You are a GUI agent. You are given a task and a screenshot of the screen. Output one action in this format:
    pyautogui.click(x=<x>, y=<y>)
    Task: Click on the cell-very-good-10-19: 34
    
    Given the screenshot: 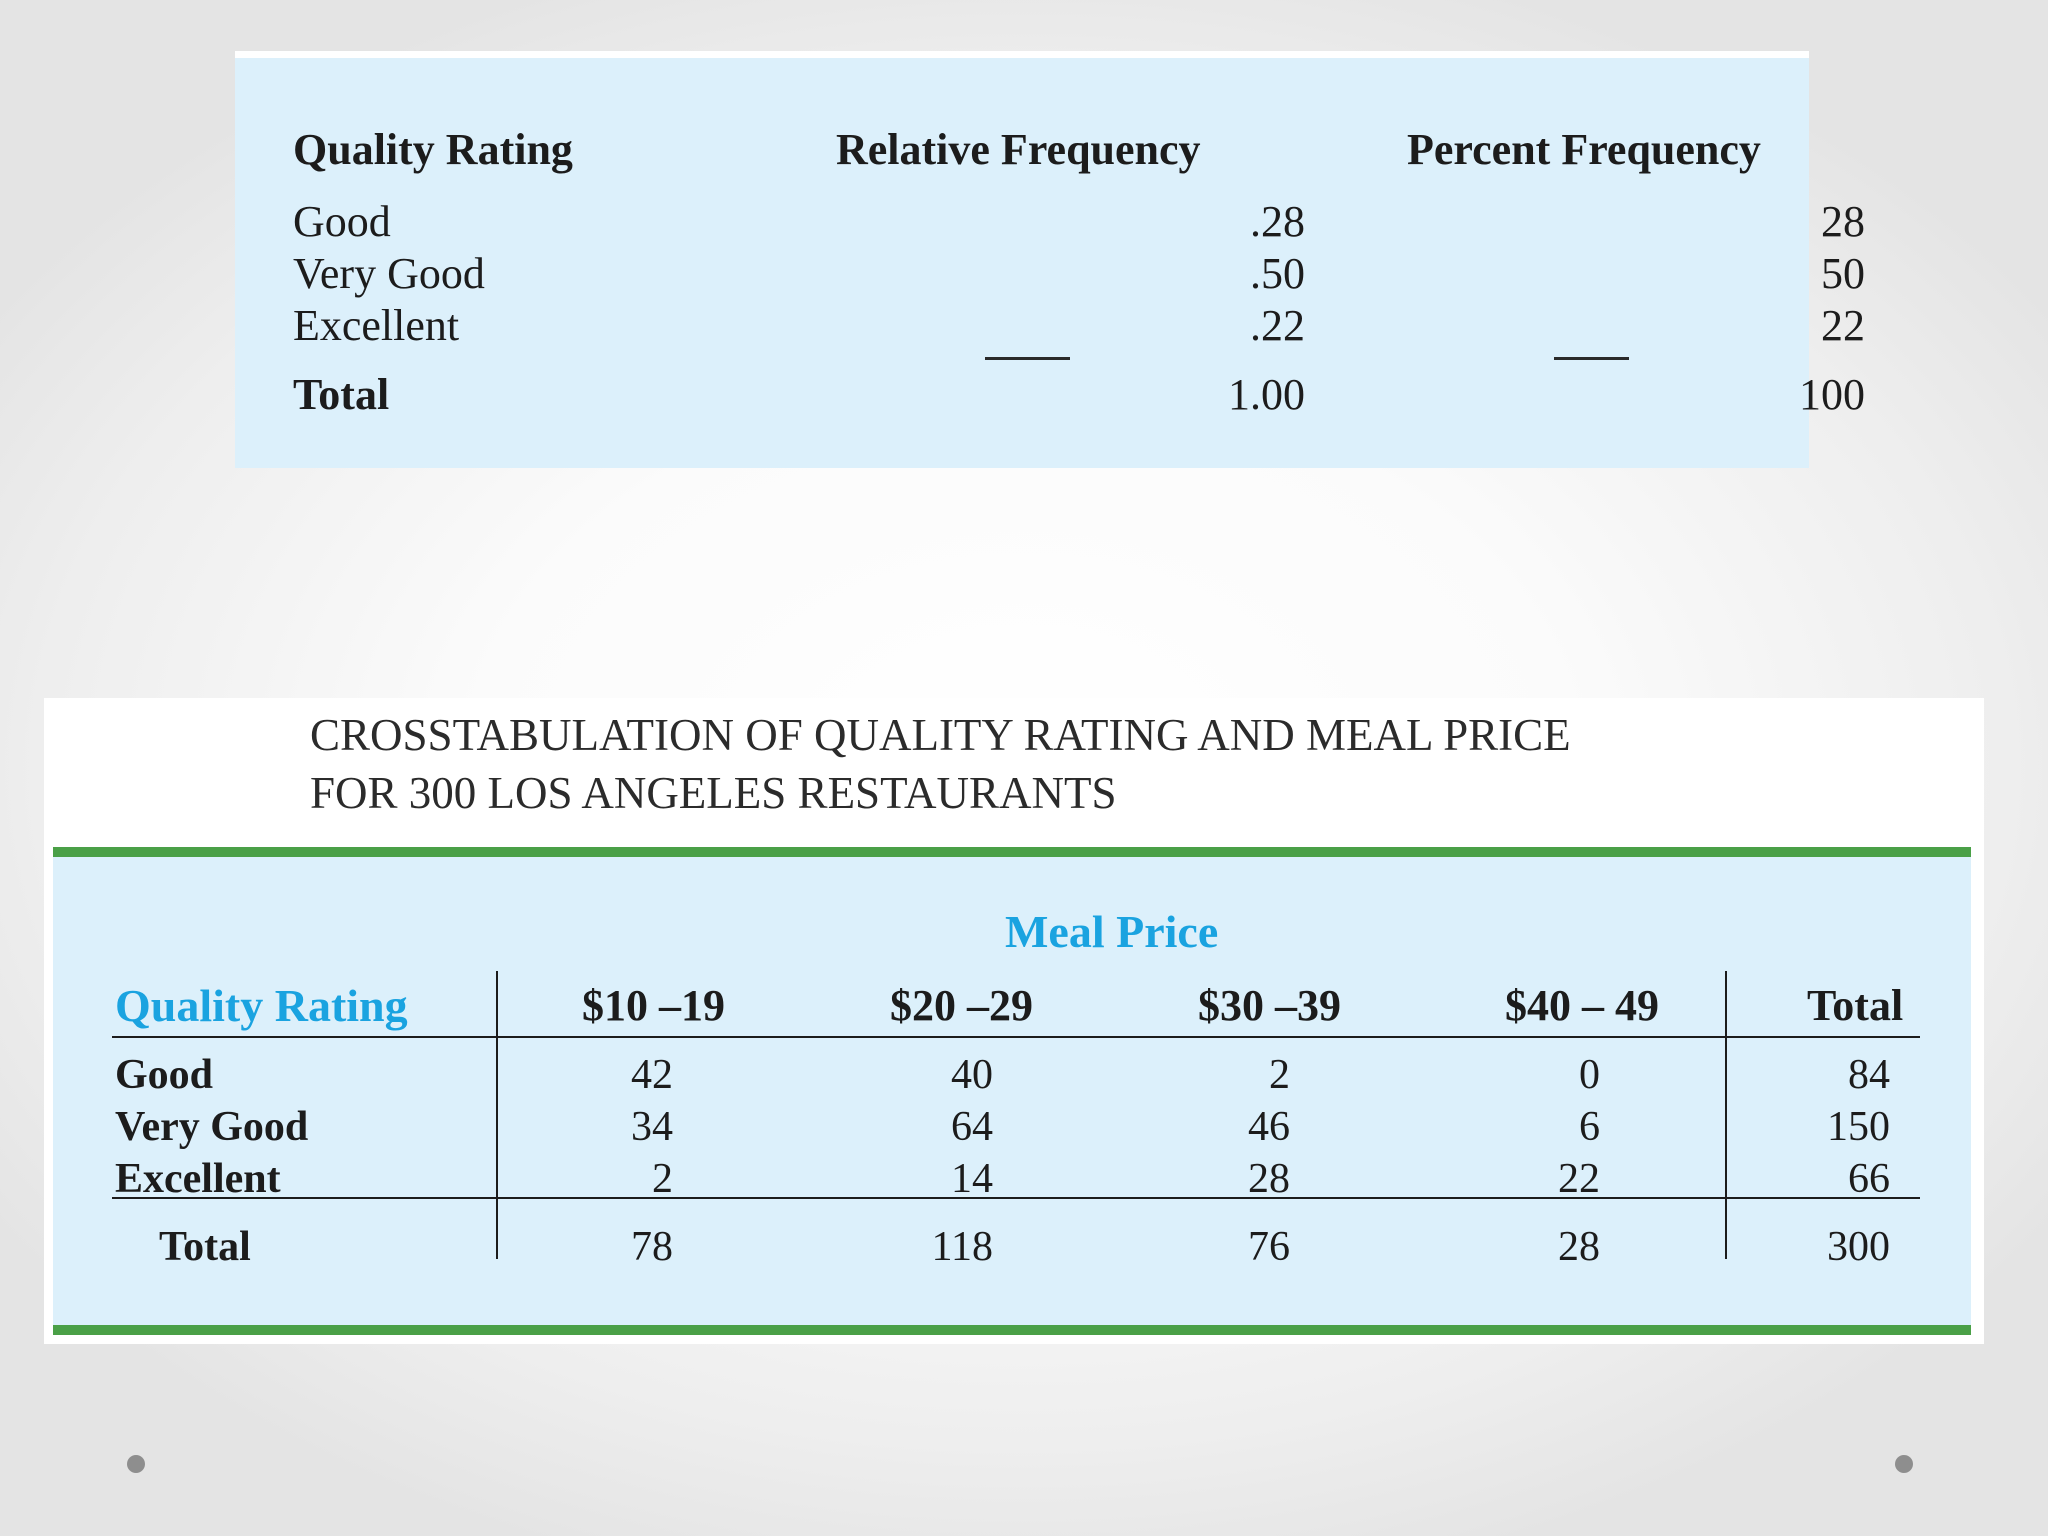 What is the action you would take?
    pyautogui.click(x=652, y=1127)
    